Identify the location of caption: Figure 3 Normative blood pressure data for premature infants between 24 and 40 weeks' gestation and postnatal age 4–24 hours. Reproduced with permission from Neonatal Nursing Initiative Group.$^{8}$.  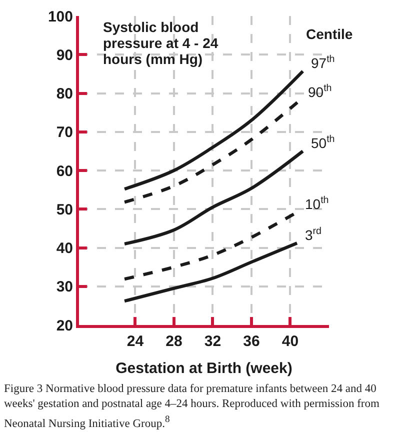
(192, 407).